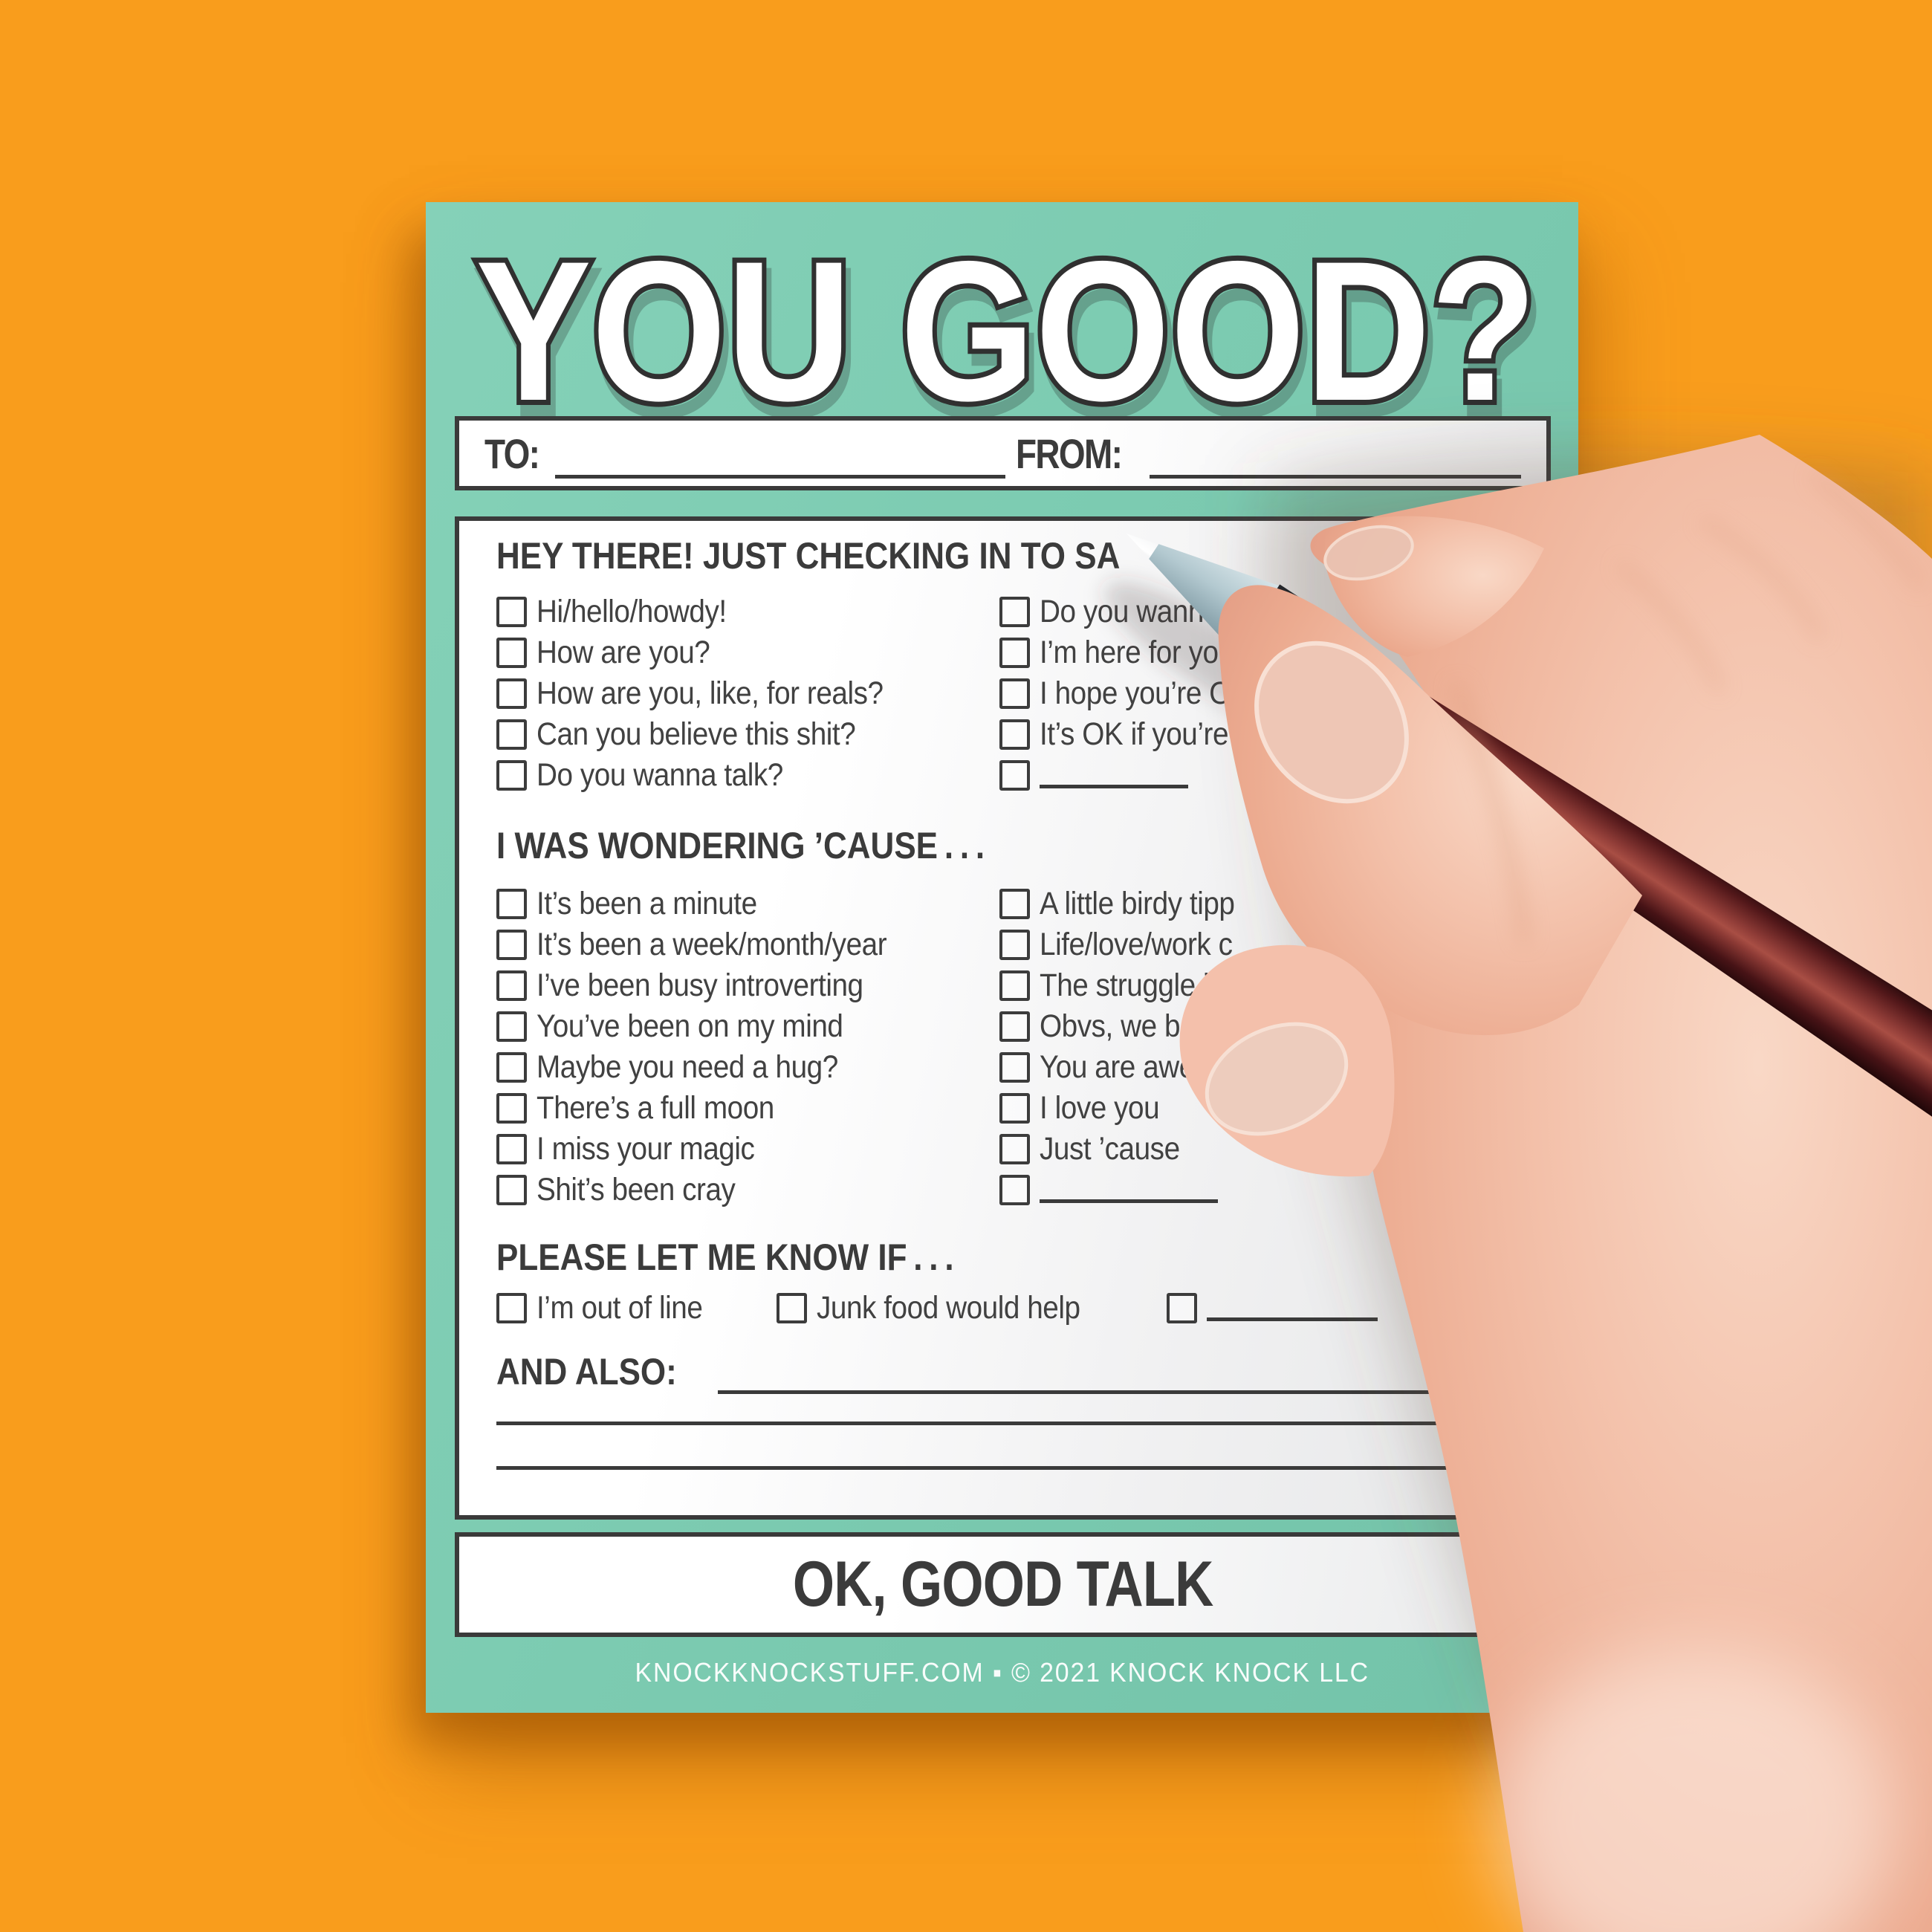  What do you see at coordinates (512, 453) in the screenshot?
I see `to-label: TO:` at bounding box center [512, 453].